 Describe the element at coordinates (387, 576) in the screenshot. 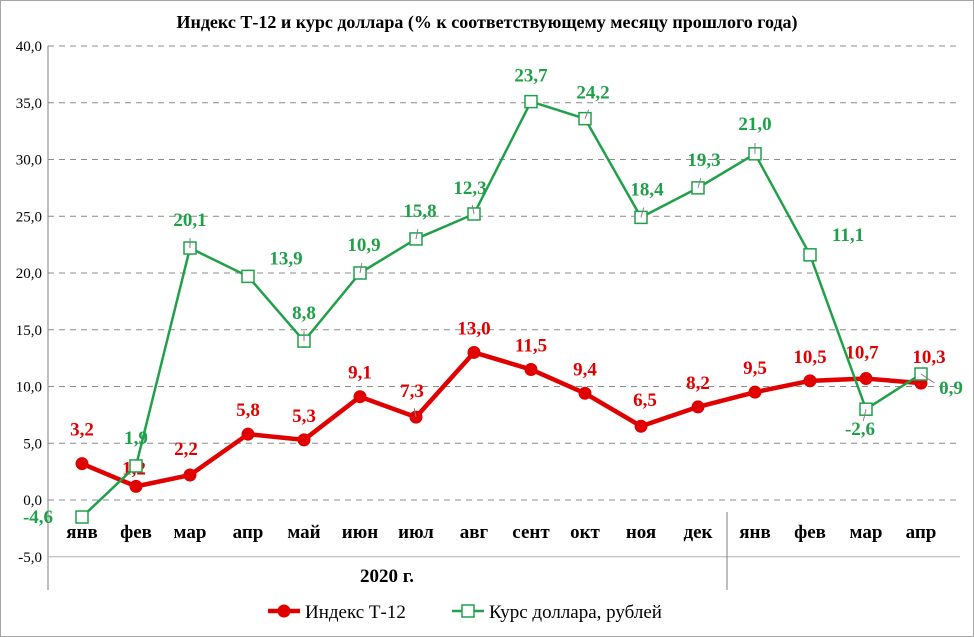

I see `year-label: 2020 г.` at that location.